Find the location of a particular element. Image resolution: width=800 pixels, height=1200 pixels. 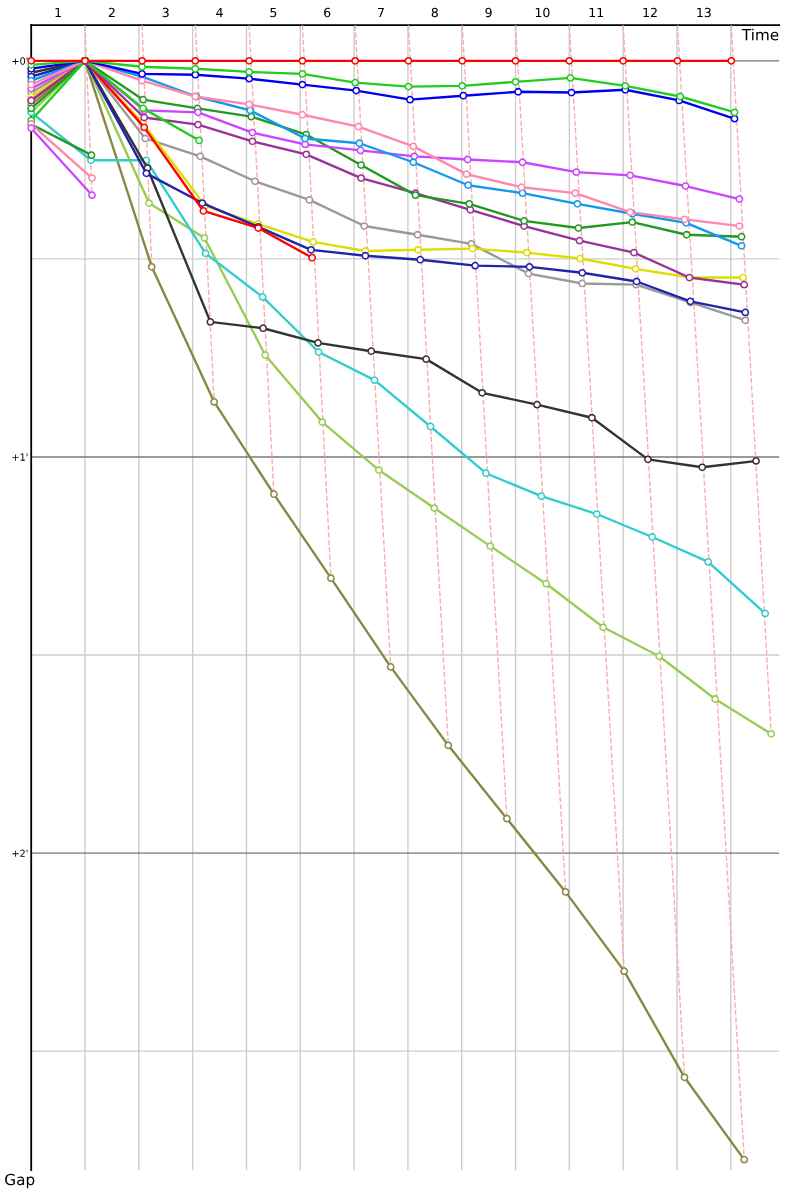

x-tick-label: 13 is located at coordinates (704, 12).